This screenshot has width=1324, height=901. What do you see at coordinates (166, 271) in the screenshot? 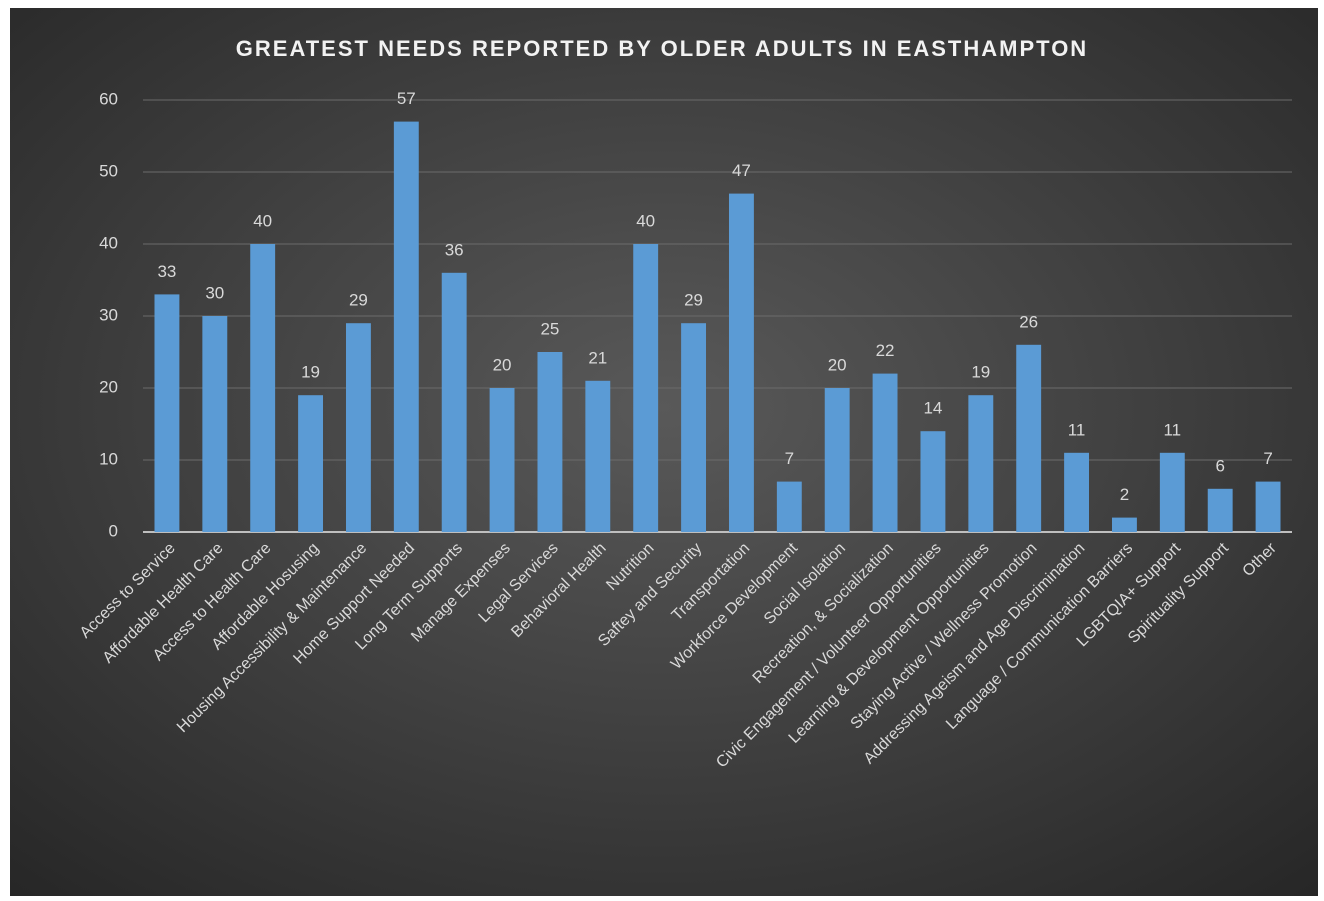
I see `value-label: 33` at bounding box center [166, 271].